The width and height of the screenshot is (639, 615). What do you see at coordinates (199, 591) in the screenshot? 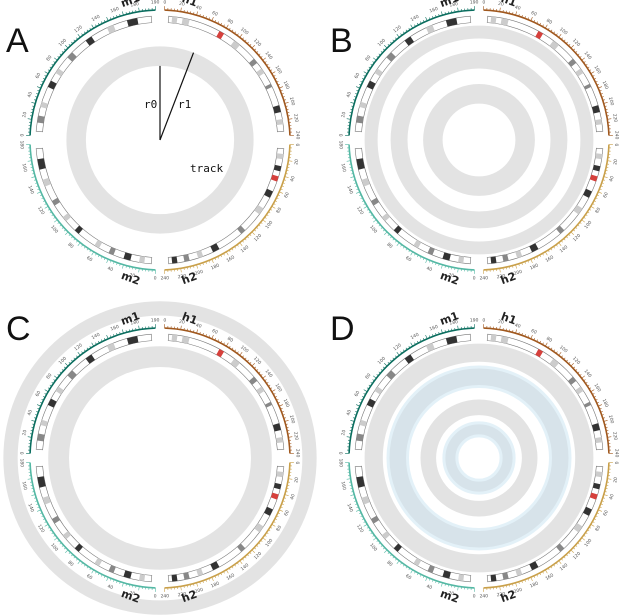
I see `tick-label: 200` at bounding box center [199, 591].